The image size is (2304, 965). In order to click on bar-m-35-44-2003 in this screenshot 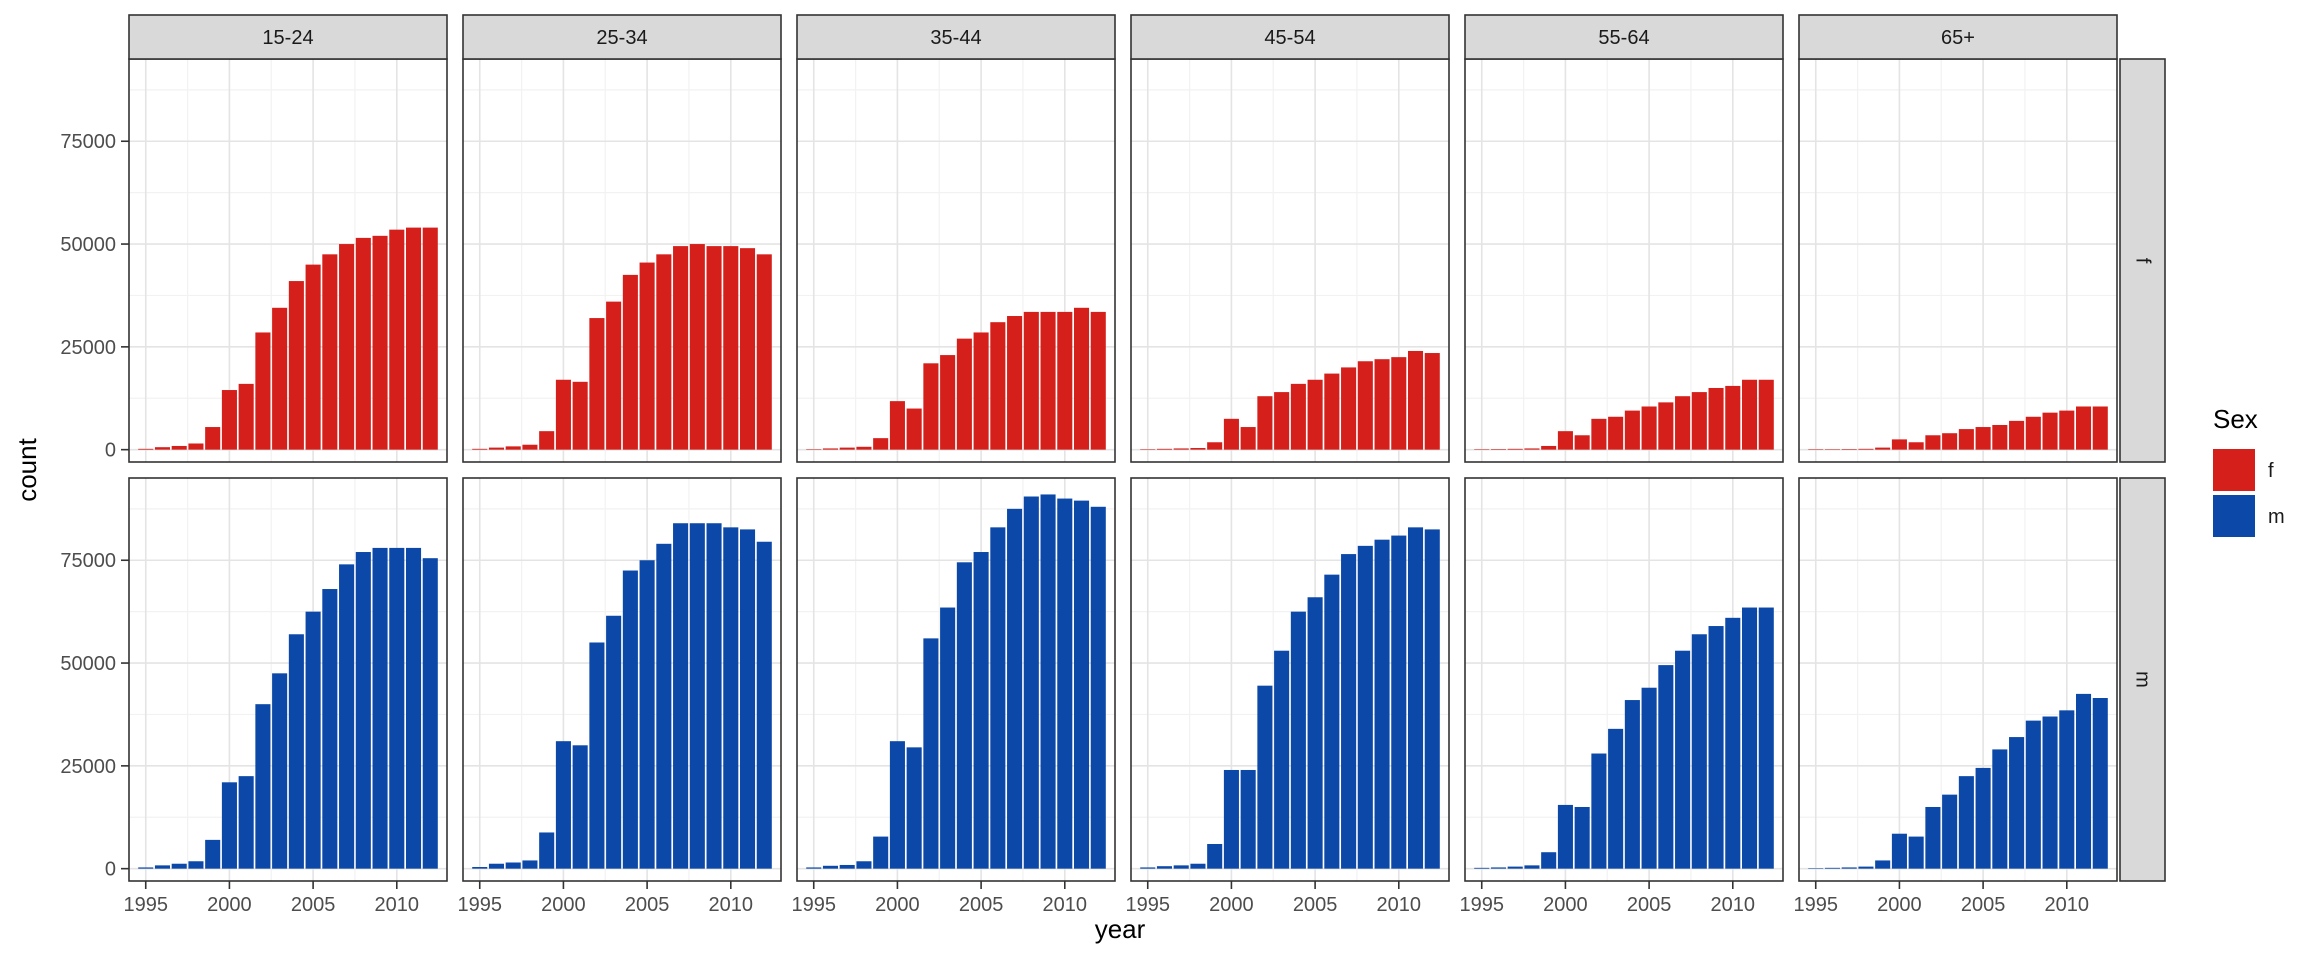, I will do `click(948, 738)`.